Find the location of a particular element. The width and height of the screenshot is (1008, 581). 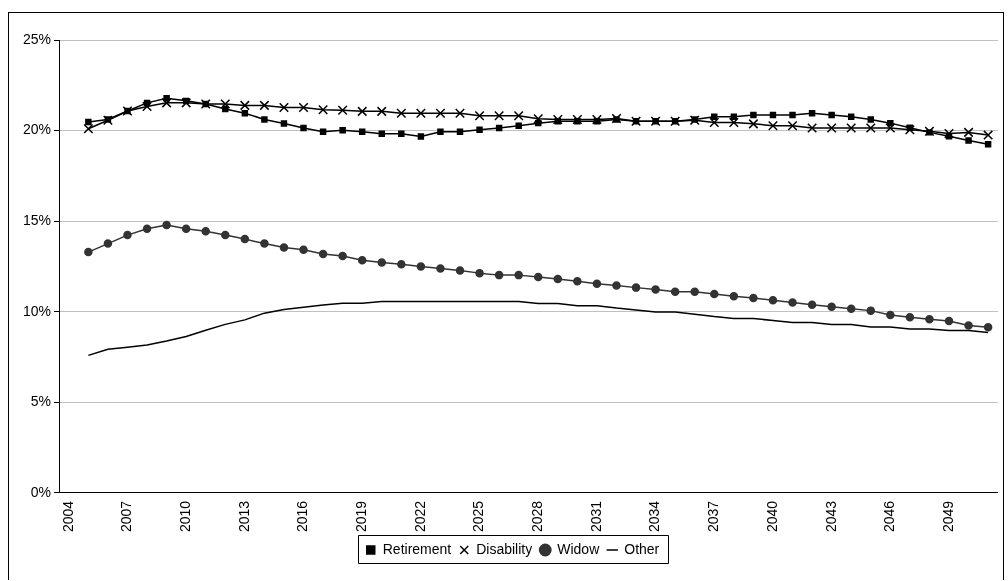

y-tick-label: 25% is located at coordinates (37, 38).